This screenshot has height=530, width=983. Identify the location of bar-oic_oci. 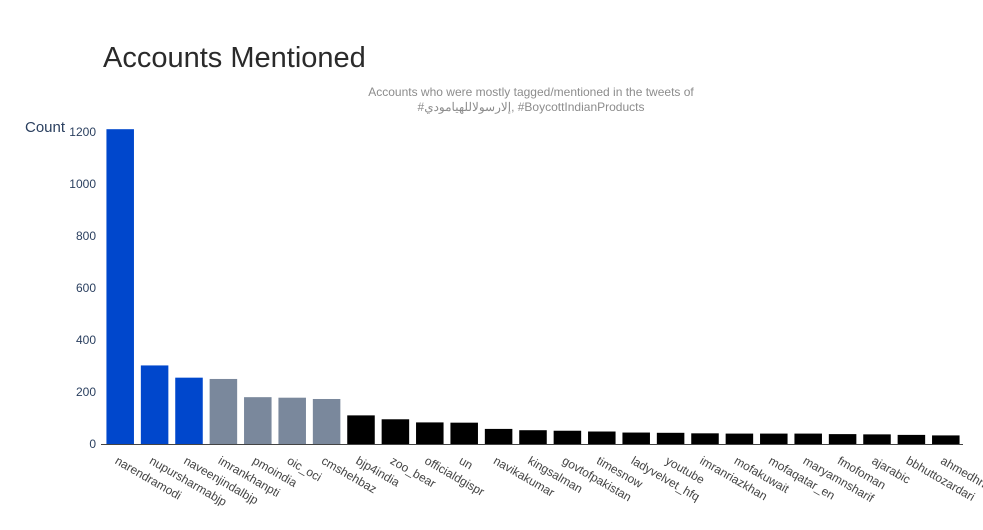
(292, 420).